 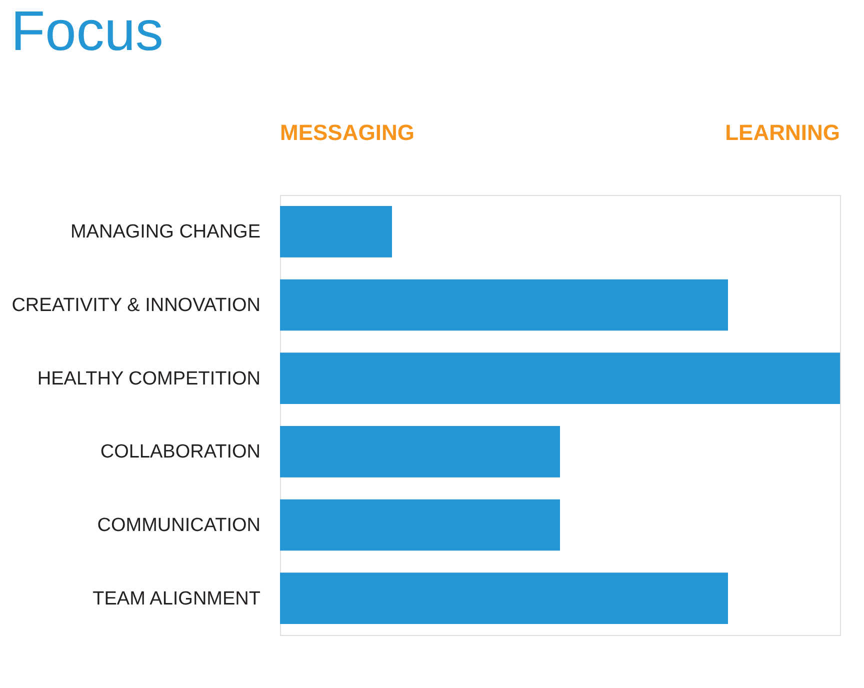 What do you see at coordinates (148, 379) in the screenshot?
I see `y-tick-label: HEALTHY COMPETITION` at bounding box center [148, 379].